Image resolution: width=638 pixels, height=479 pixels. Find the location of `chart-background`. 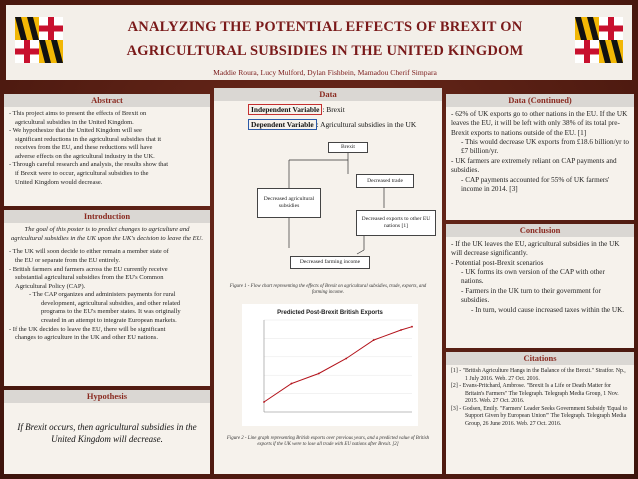

chart-background is located at coordinates (330, 365).